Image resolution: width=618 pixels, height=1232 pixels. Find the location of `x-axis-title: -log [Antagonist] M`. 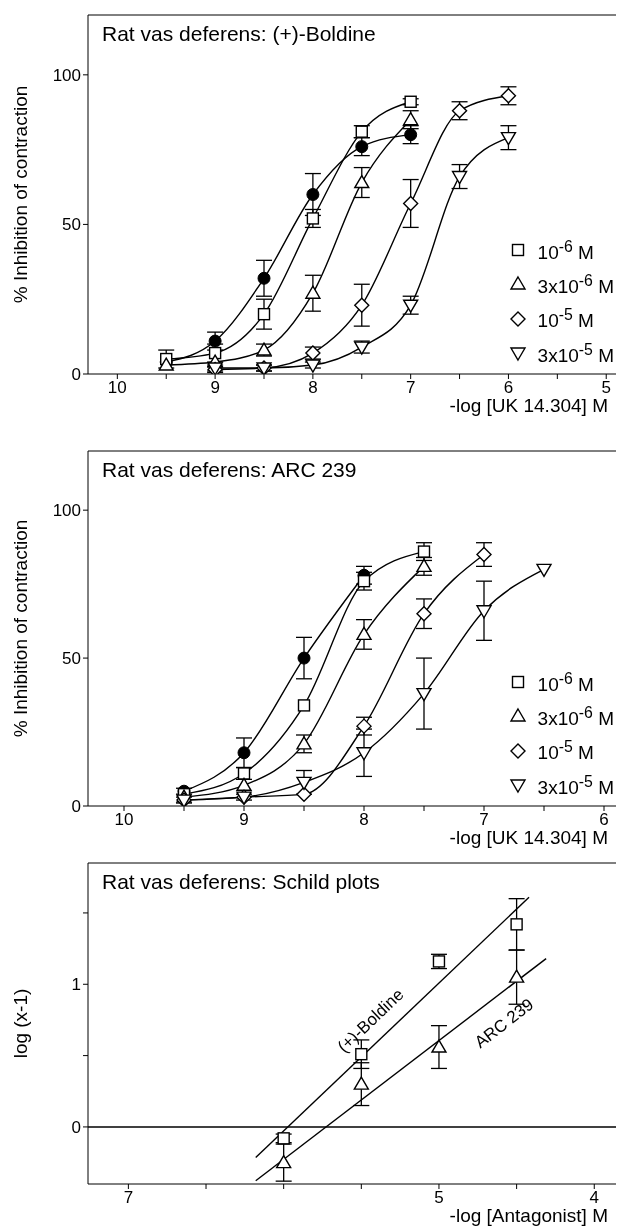

x-axis-title: -log [Antagonist] M is located at coordinates (528, 1215).